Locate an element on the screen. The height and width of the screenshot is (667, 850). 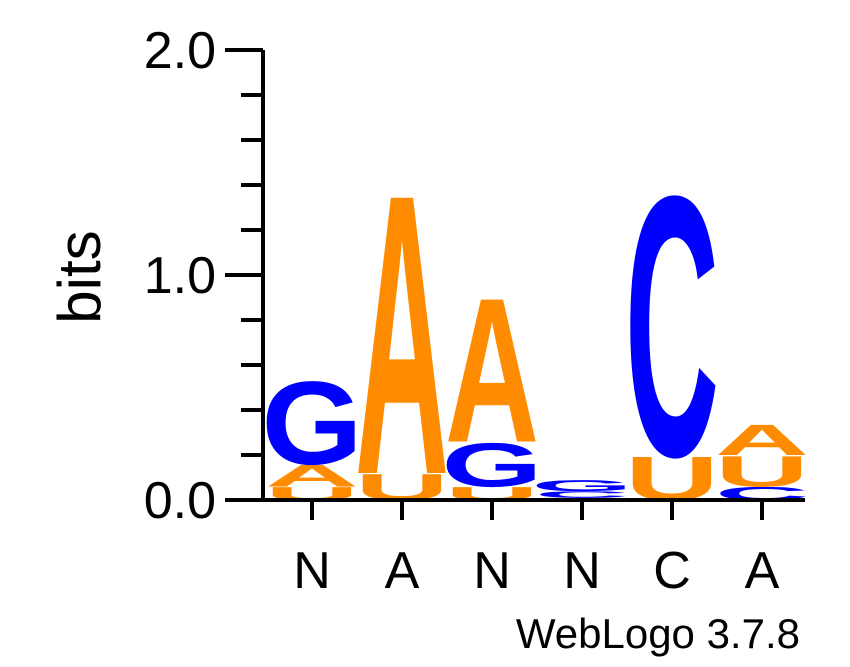
position-stack-6: CUA is located at coordinates (762, 459).